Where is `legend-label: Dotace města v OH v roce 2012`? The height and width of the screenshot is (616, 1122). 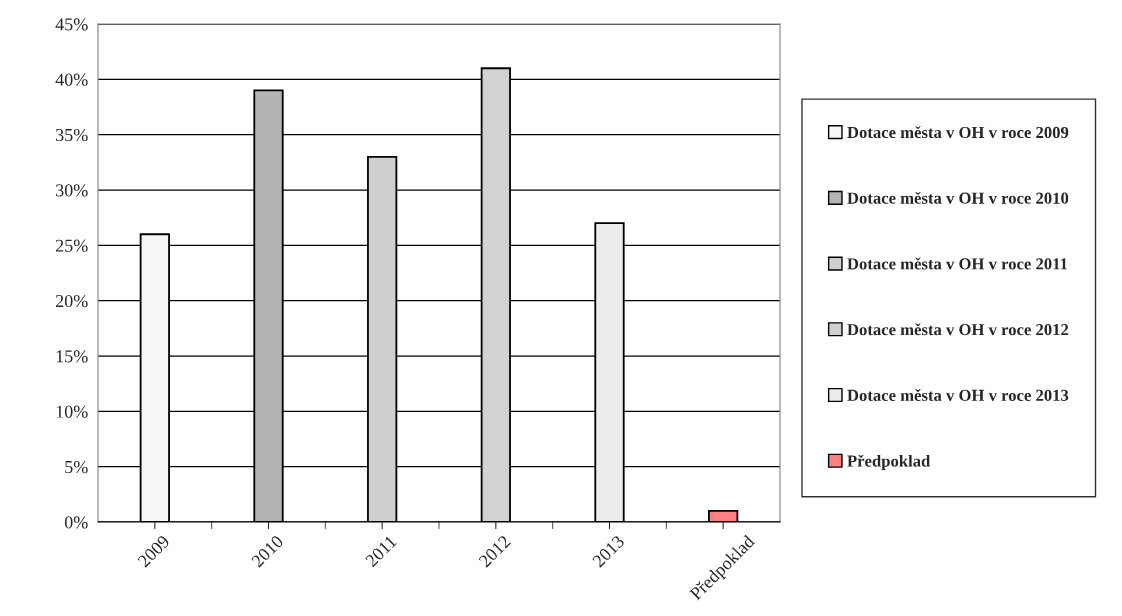 legend-label: Dotace města v OH v roce 2012 is located at coordinates (958, 329).